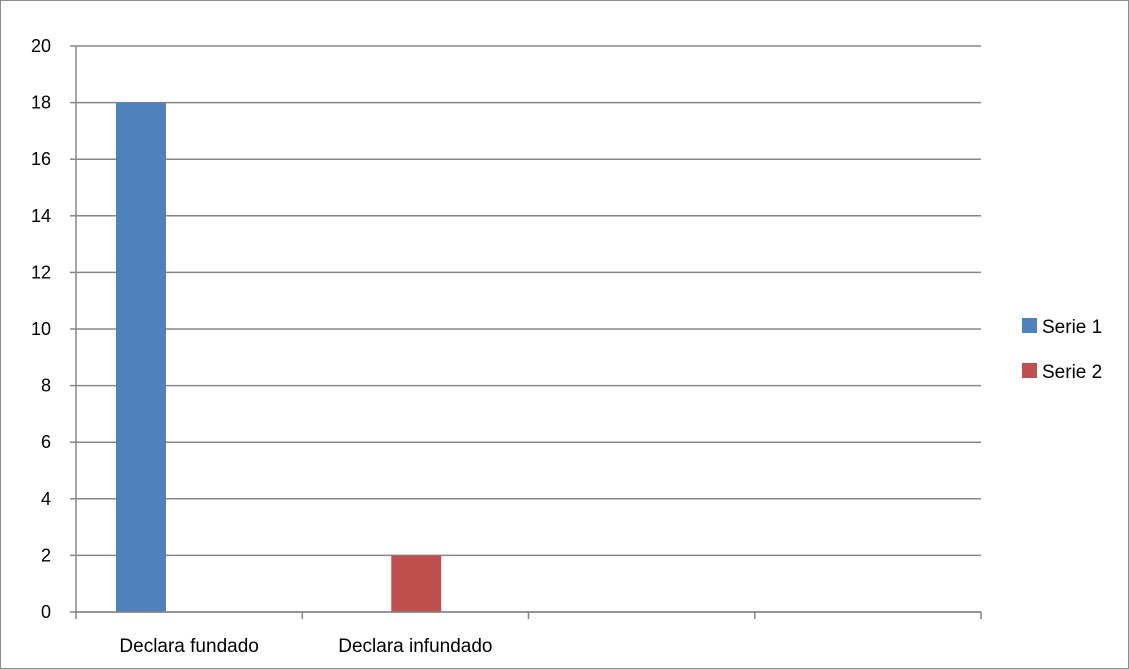 This screenshot has height=669, width=1129. Describe the element at coordinates (46, 442) in the screenshot. I see `y-tick-label: 6` at that location.